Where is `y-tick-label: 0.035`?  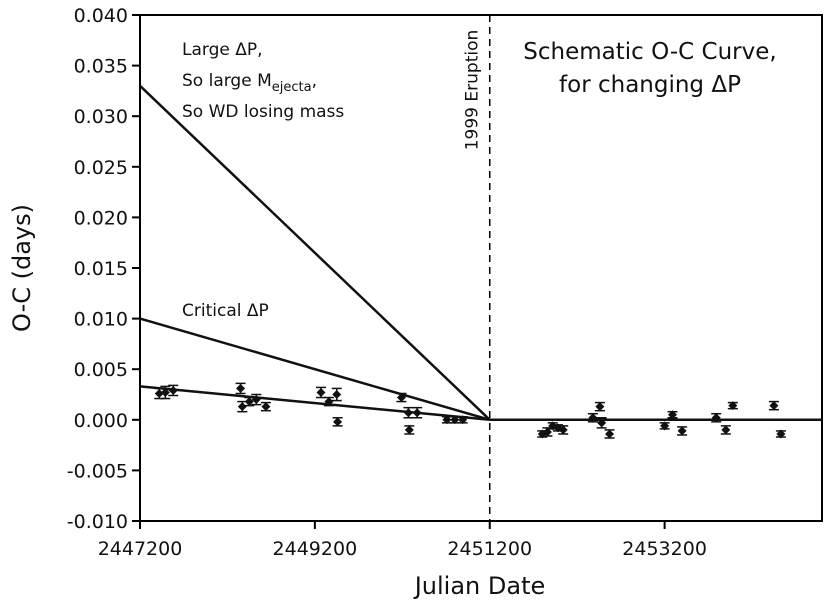 y-tick-label: 0.035 is located at coordinates (101, 67).